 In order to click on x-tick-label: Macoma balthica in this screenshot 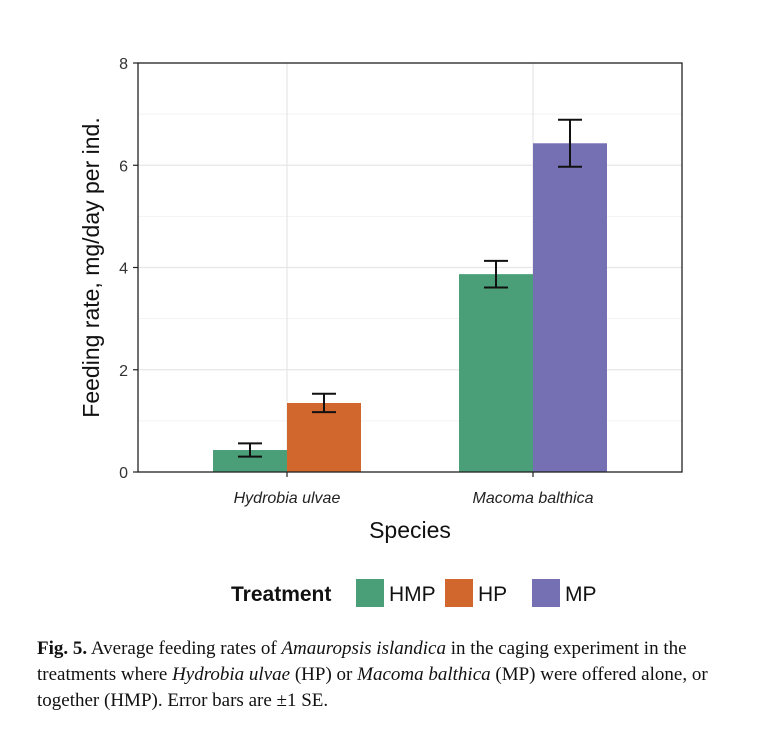, I will do `click(533, 498)`.